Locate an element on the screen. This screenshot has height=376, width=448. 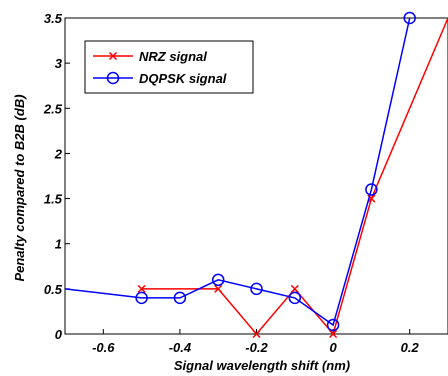
legend-label: NRZ signal is located at coordinates (173, 56).